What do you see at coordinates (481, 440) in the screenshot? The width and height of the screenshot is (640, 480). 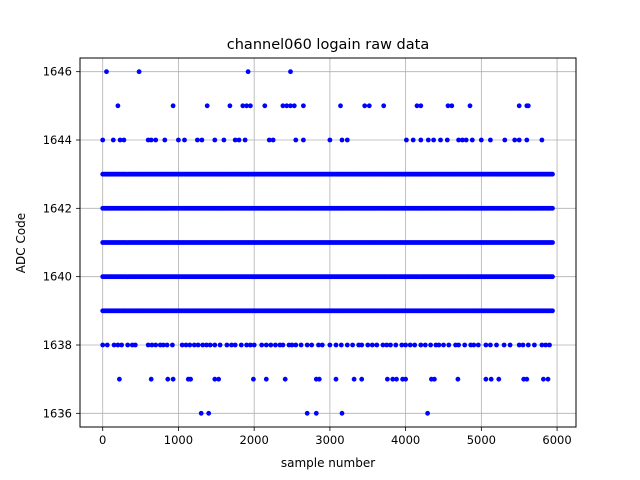 I see `x-tick-label: 5000` at bounding box center [481, 440].